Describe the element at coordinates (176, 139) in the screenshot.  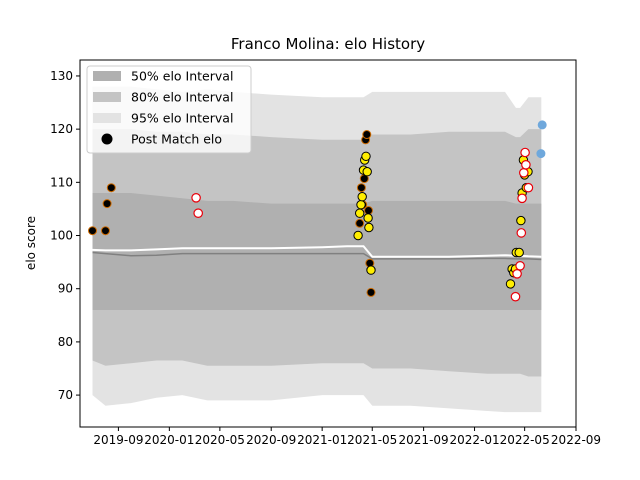
I see `legend-label: Post Match elo` at that location.